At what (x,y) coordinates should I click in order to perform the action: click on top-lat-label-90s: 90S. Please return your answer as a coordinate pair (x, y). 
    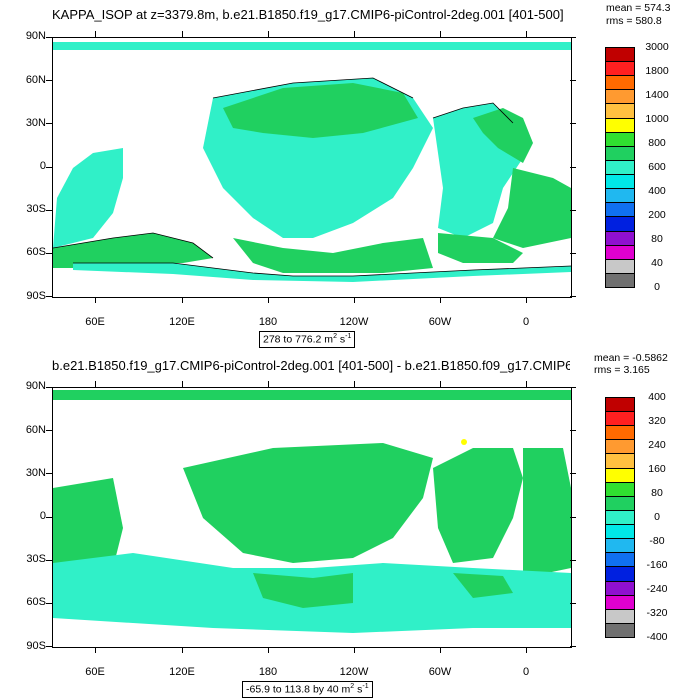
    Looking at the image, I should click on (36, 296).